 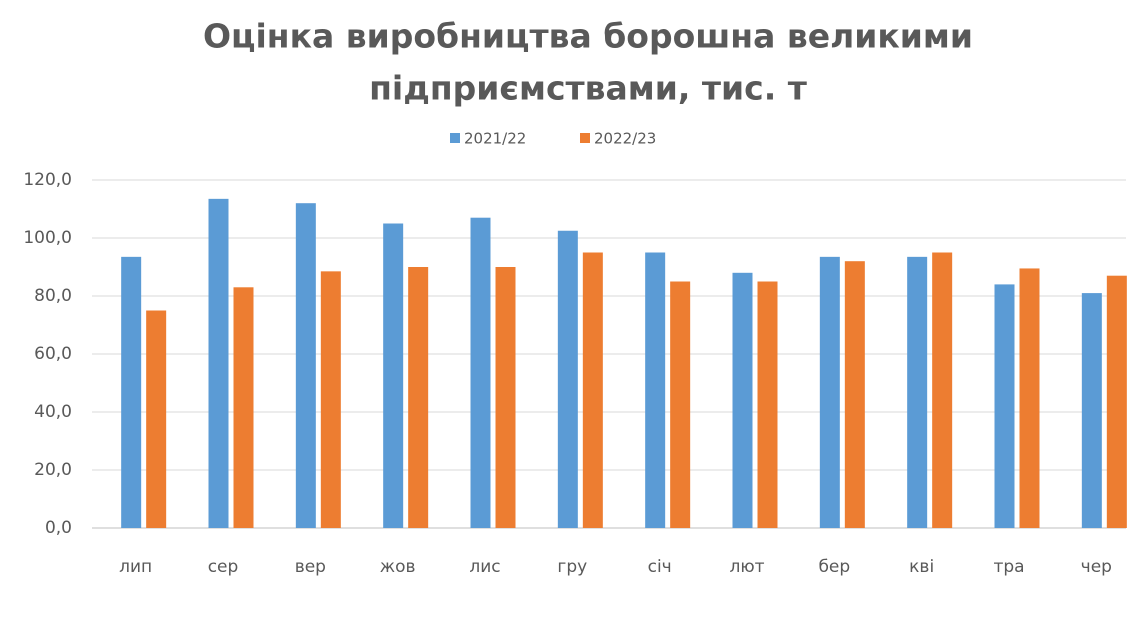 I want to click on legend-label: 2021/22, so click(x=495, y=139).